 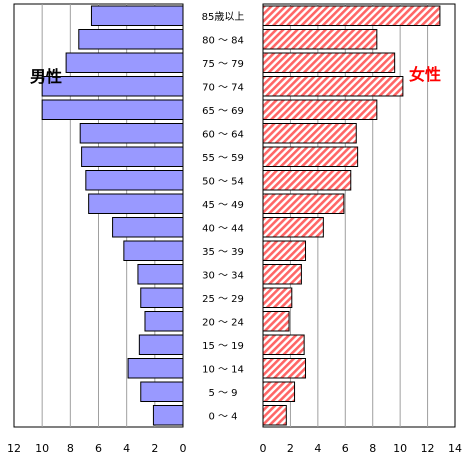 I want to click on age-group-label: 65 ～ 69, so click(x=223, y=111).